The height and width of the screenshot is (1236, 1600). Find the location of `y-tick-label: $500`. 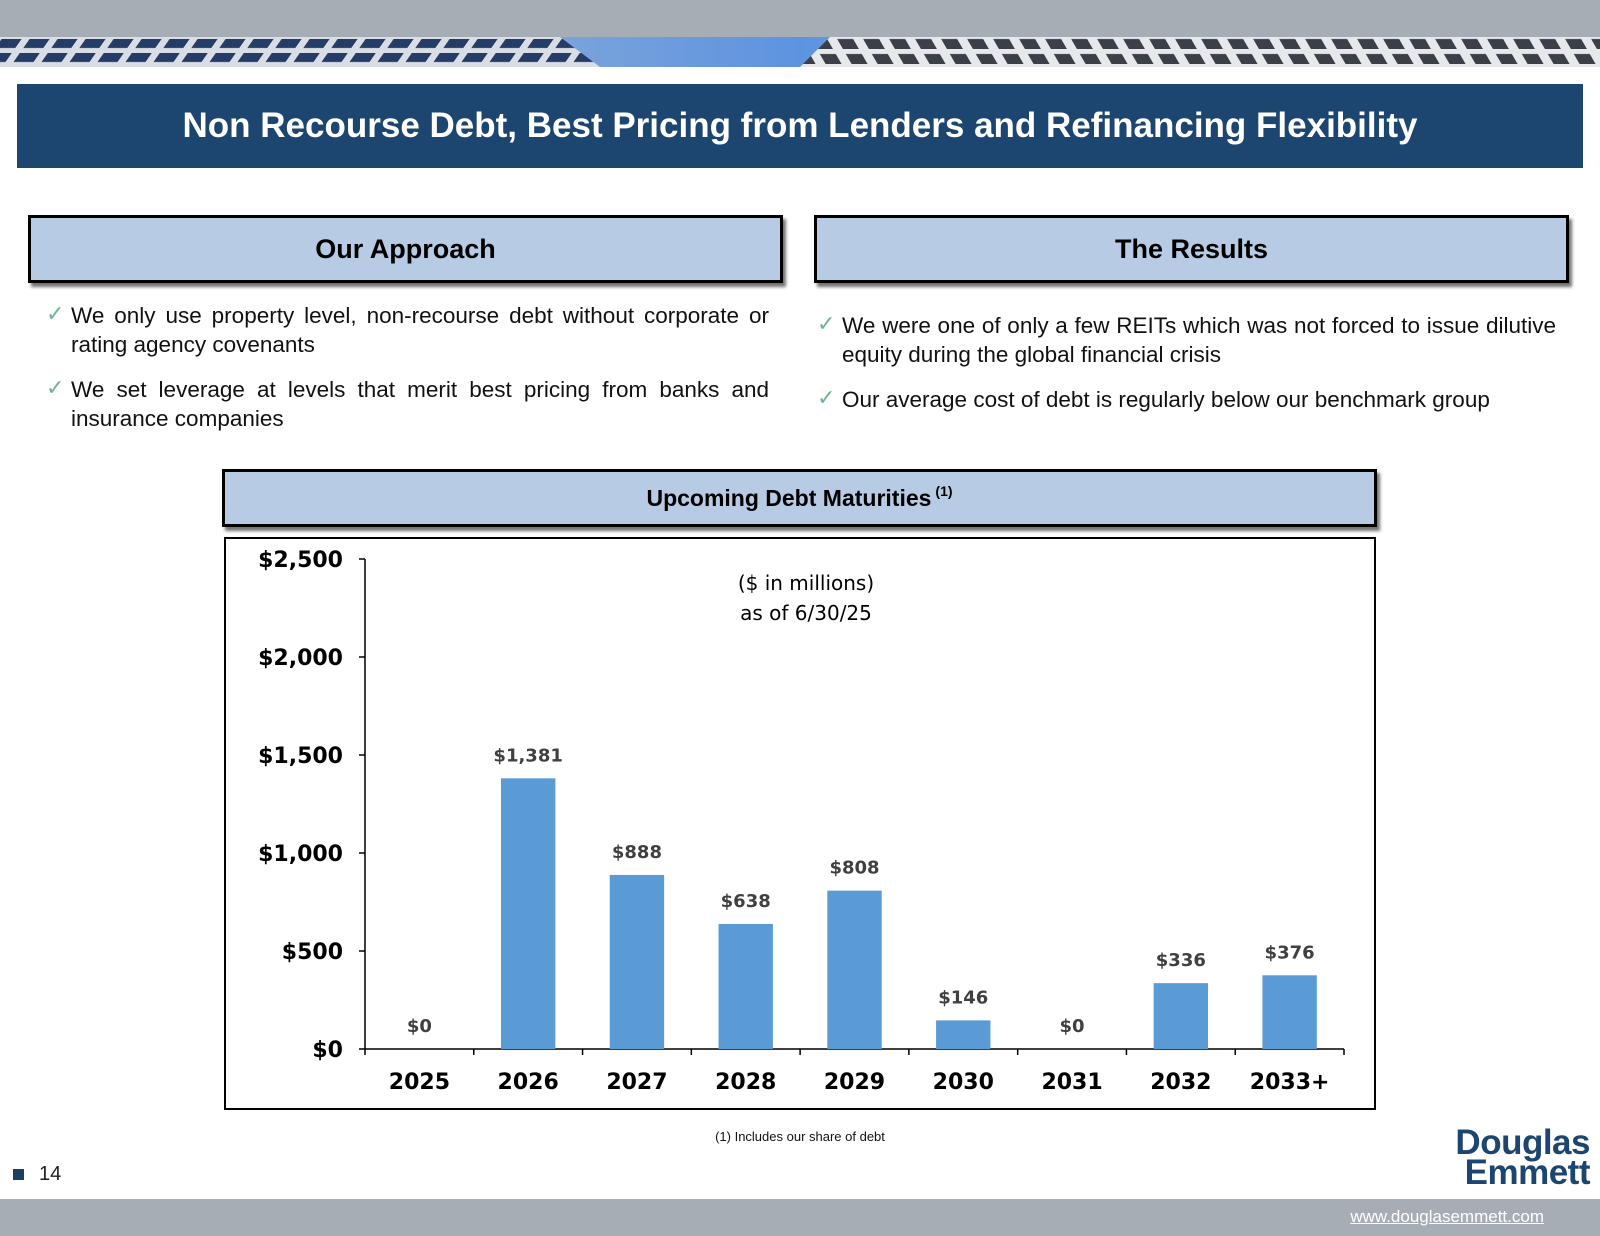

y-tick-label: $500 is located at coordinates (312, 952).